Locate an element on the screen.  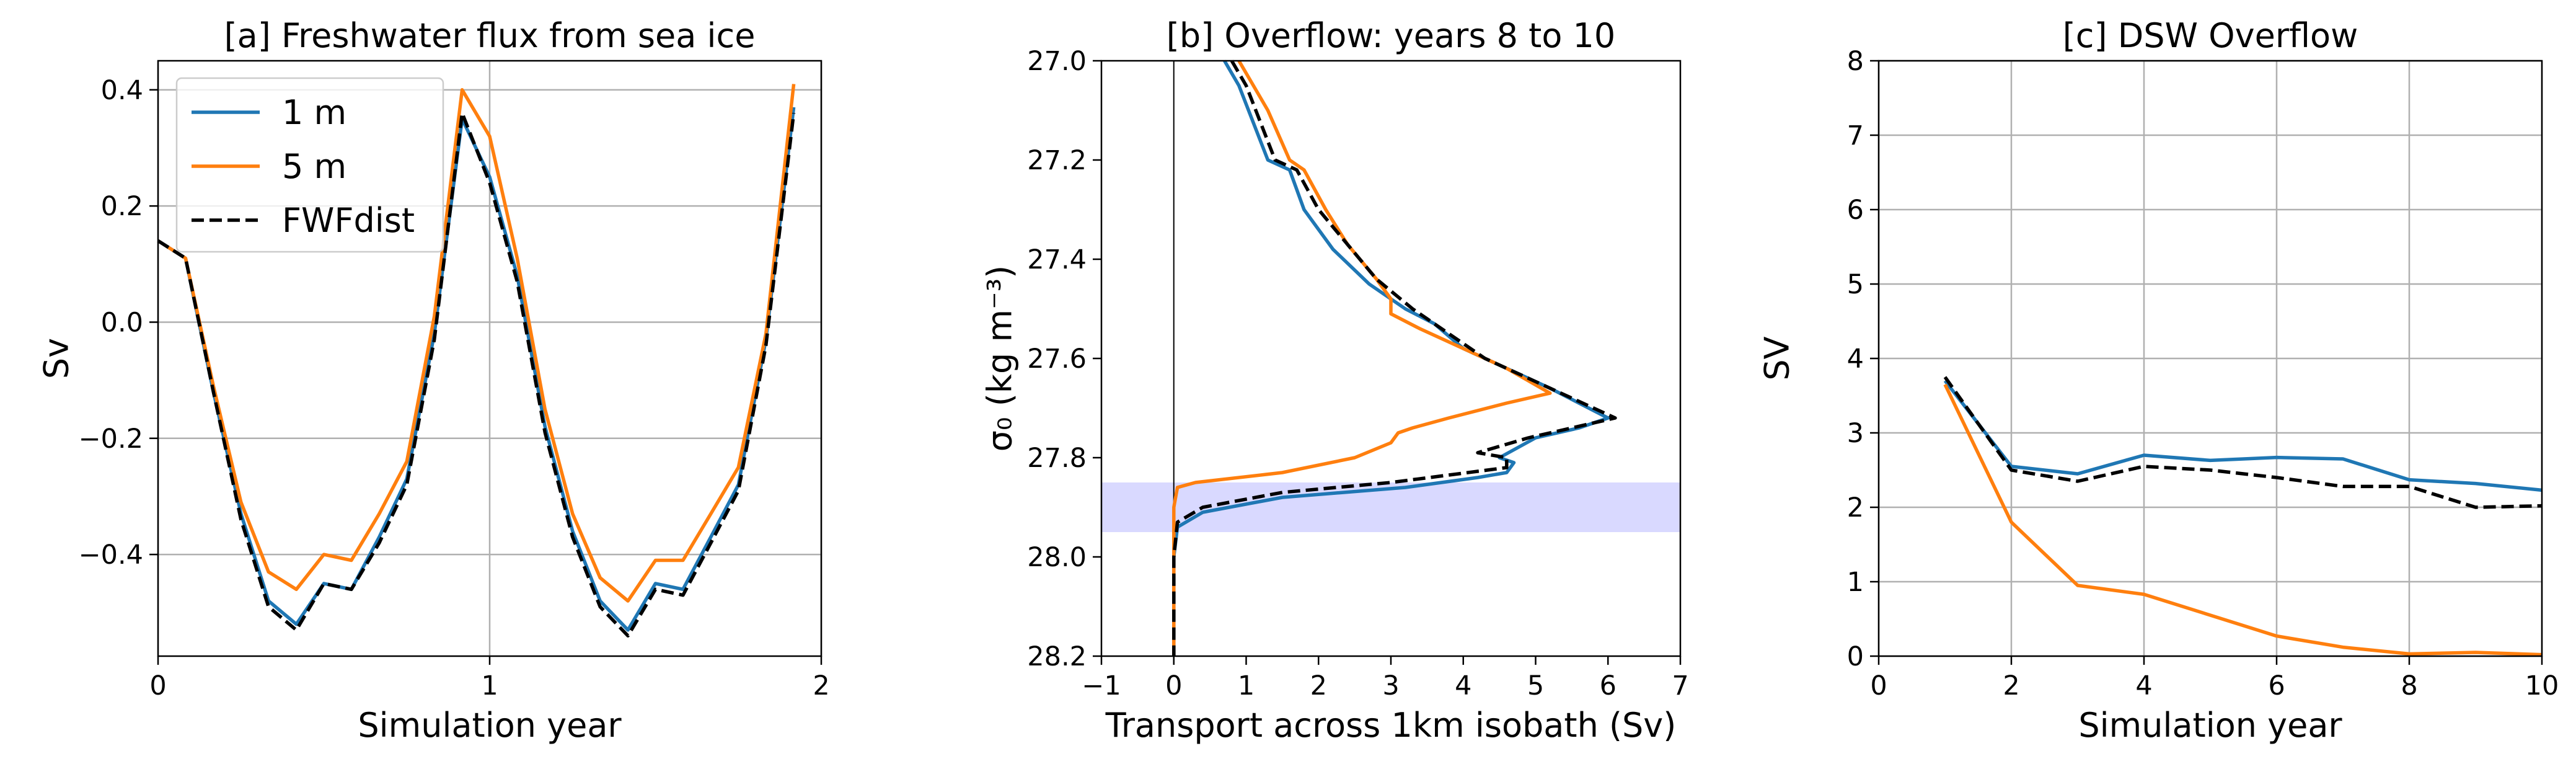
panel-a-xtick-label-0: 0 is located at coordinates (157, 685).